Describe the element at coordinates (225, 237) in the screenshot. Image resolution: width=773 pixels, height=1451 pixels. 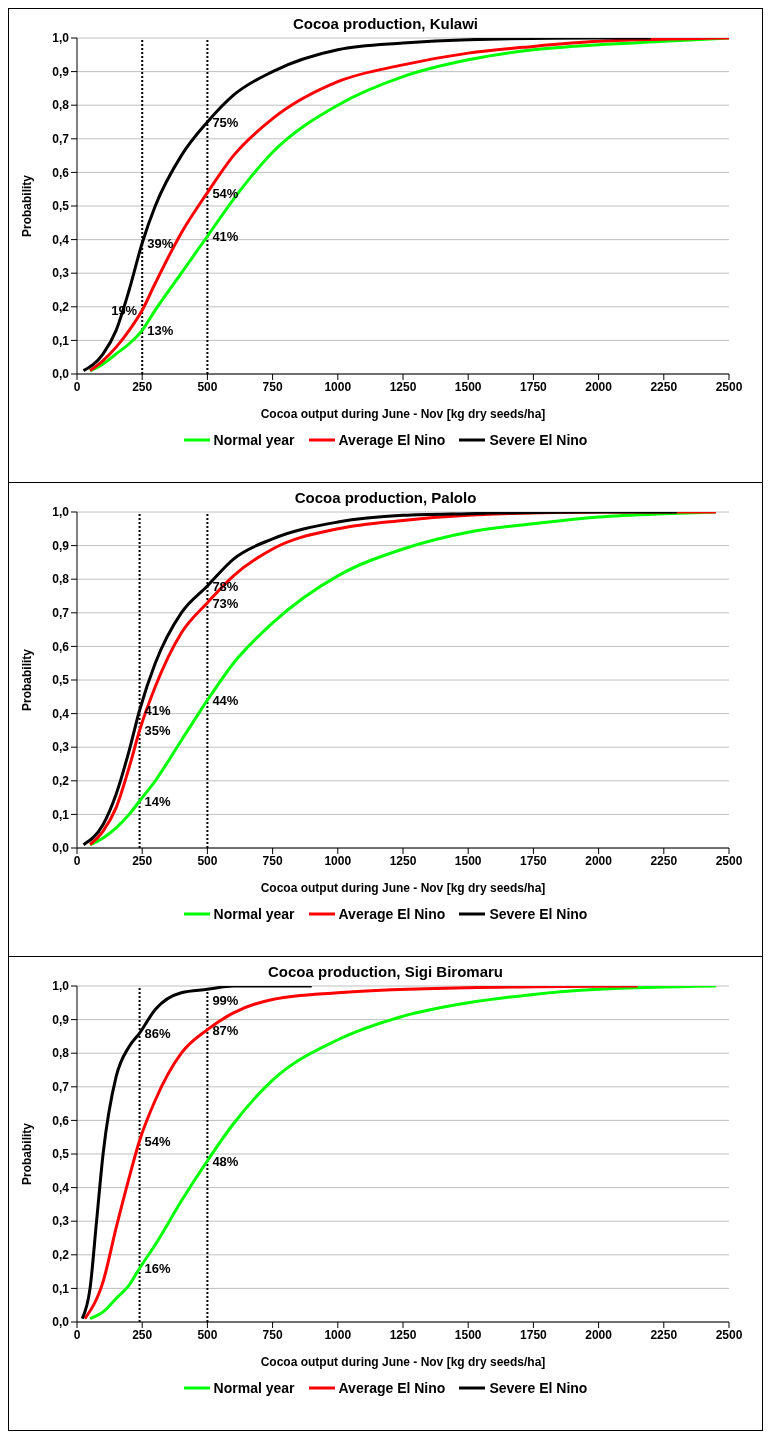
I see `annotation: 41%` at that location.